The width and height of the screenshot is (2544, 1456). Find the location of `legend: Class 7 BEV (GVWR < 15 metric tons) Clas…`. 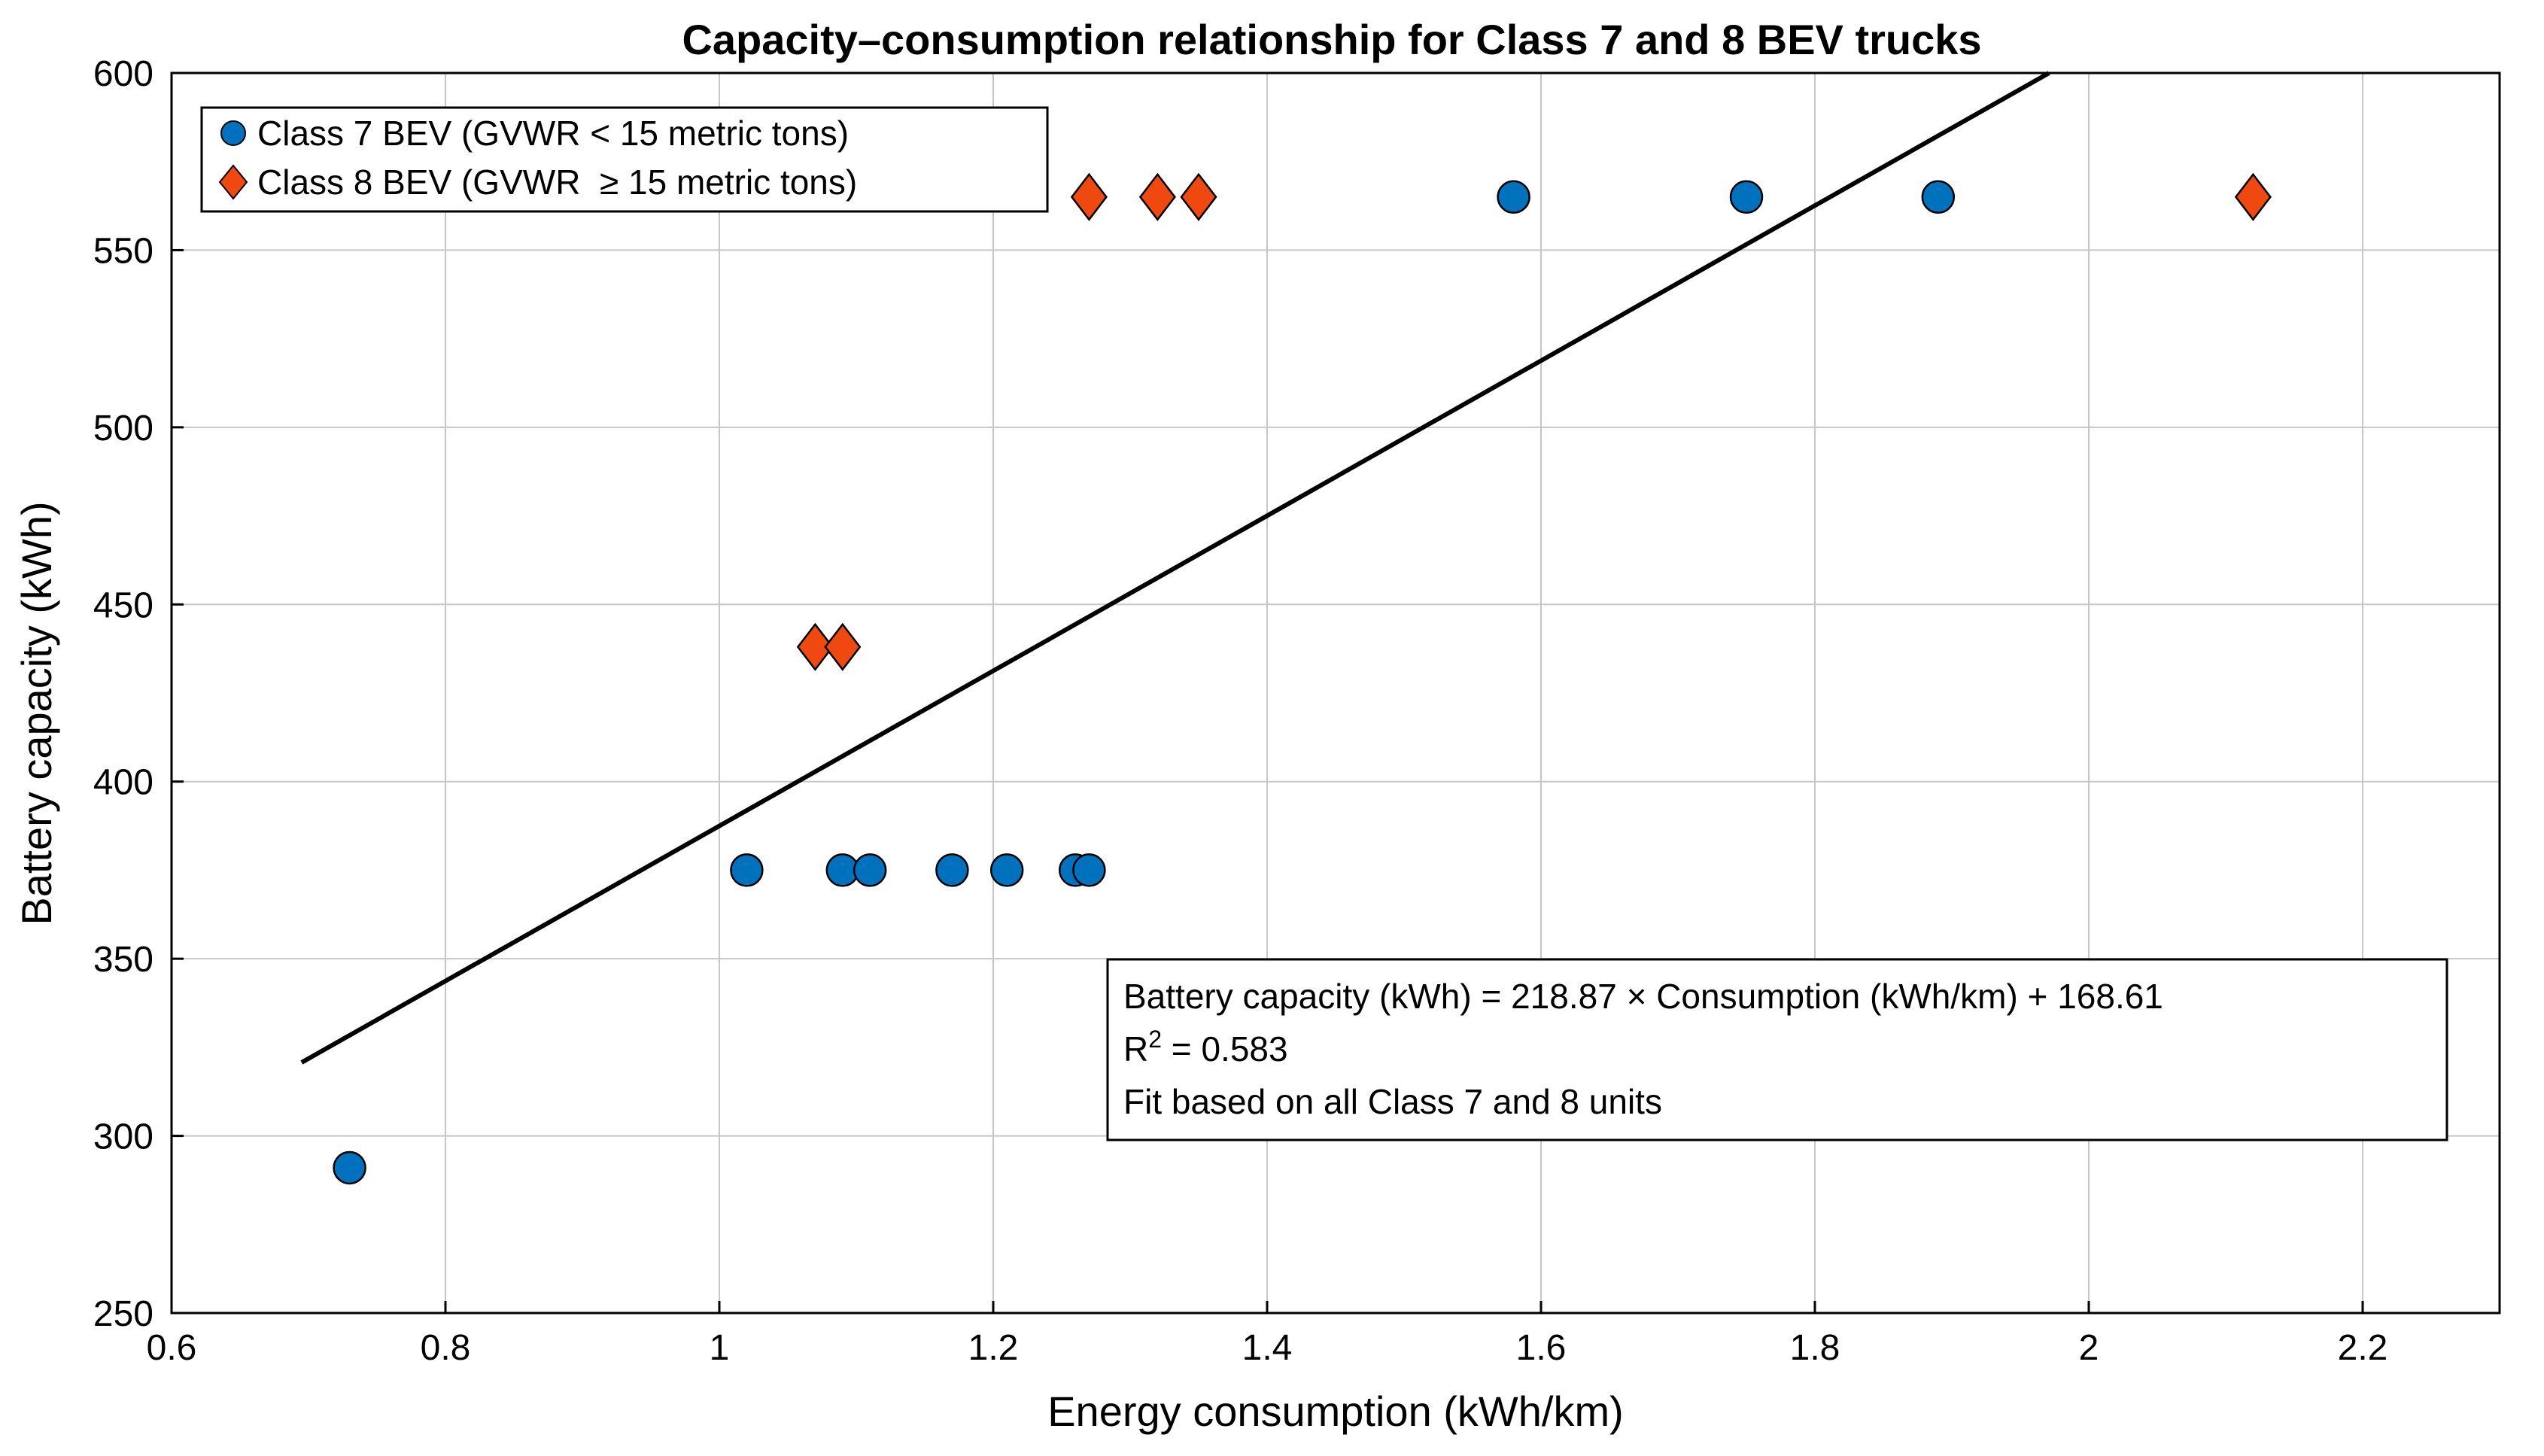

legend: Class 7 BEV (GVWR < 15 metric tons) Clas… is located at coordinates (625, 159).